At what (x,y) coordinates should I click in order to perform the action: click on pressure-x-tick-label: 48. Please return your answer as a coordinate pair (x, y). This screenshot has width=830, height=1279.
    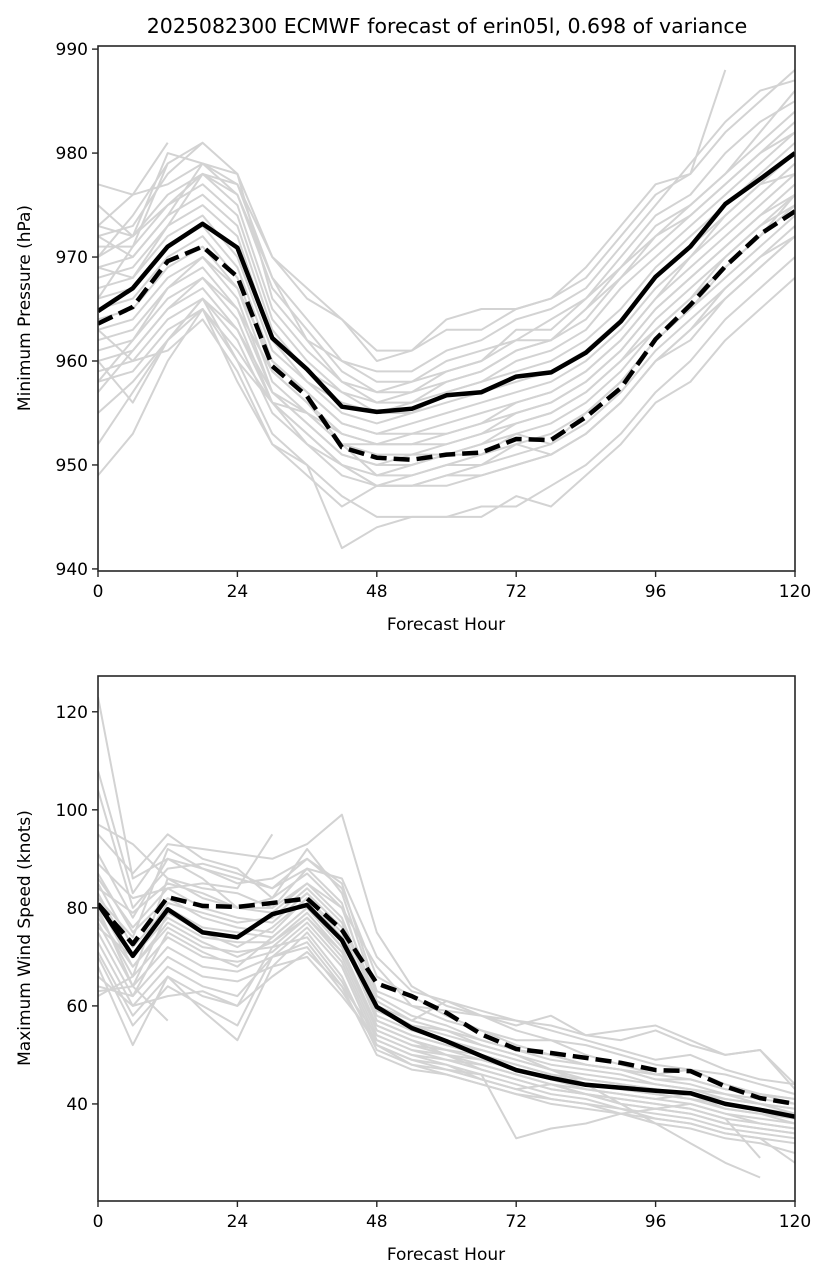
    Looking at the image, I should click on (377, 592).